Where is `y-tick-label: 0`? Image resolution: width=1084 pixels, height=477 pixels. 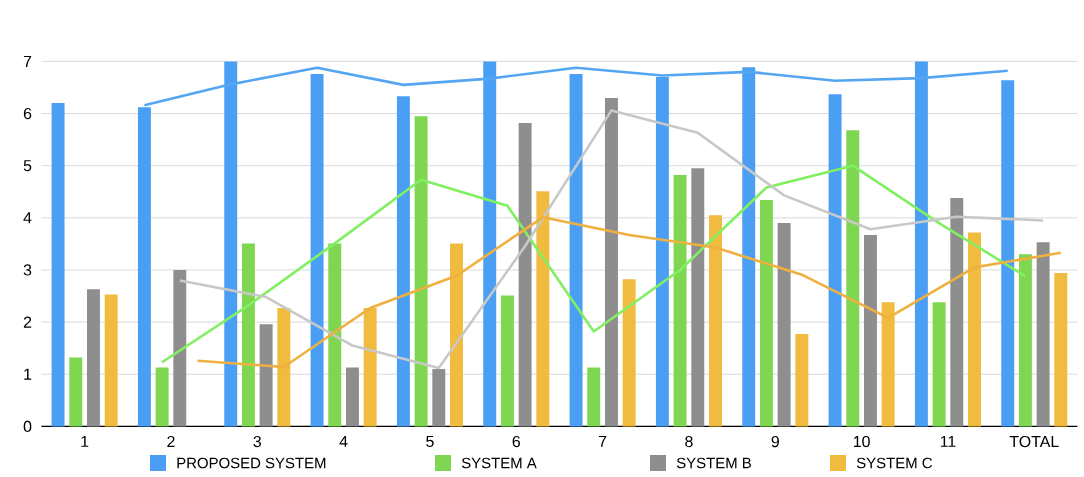
y-tick-label: 0 is located at coordinates (27, 426).